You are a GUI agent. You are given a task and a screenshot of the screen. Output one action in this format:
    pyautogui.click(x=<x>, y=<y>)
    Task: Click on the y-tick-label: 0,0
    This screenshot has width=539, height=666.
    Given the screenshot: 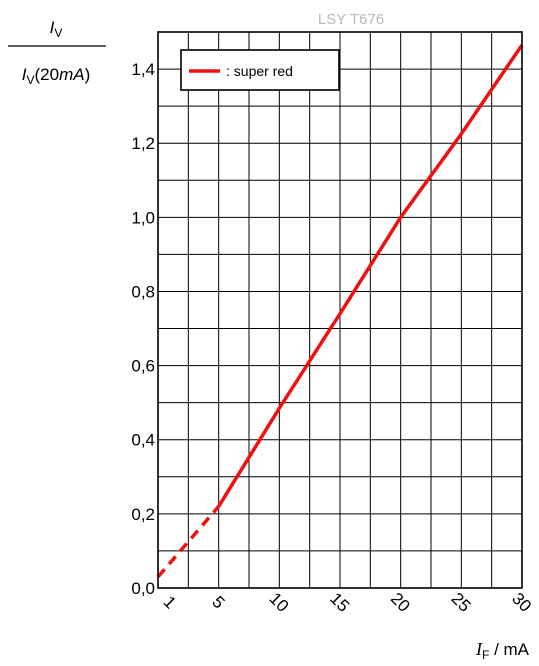 What is the action you would take?
    pyautogui.click(x=143, y=588)
    